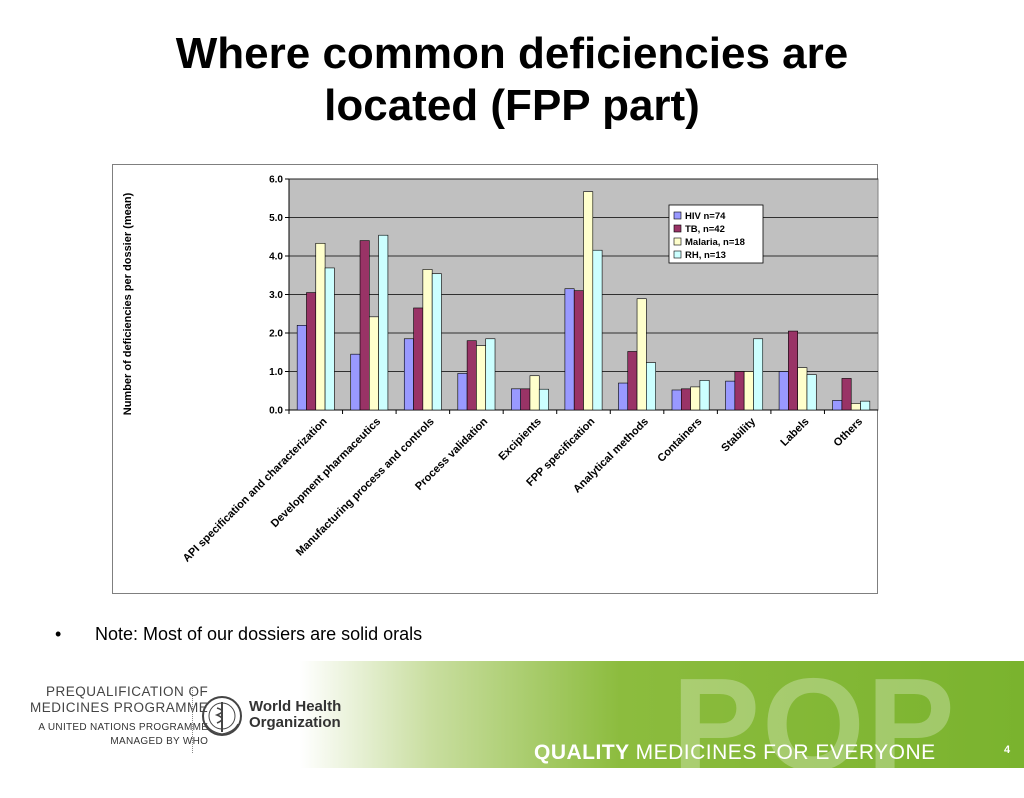 This screenshot has height=798, width=1024. What do you see at coordinates (519, 439) in the screenshot?
I see `x-category-label: Excipients` at bounding box center [519, 439].